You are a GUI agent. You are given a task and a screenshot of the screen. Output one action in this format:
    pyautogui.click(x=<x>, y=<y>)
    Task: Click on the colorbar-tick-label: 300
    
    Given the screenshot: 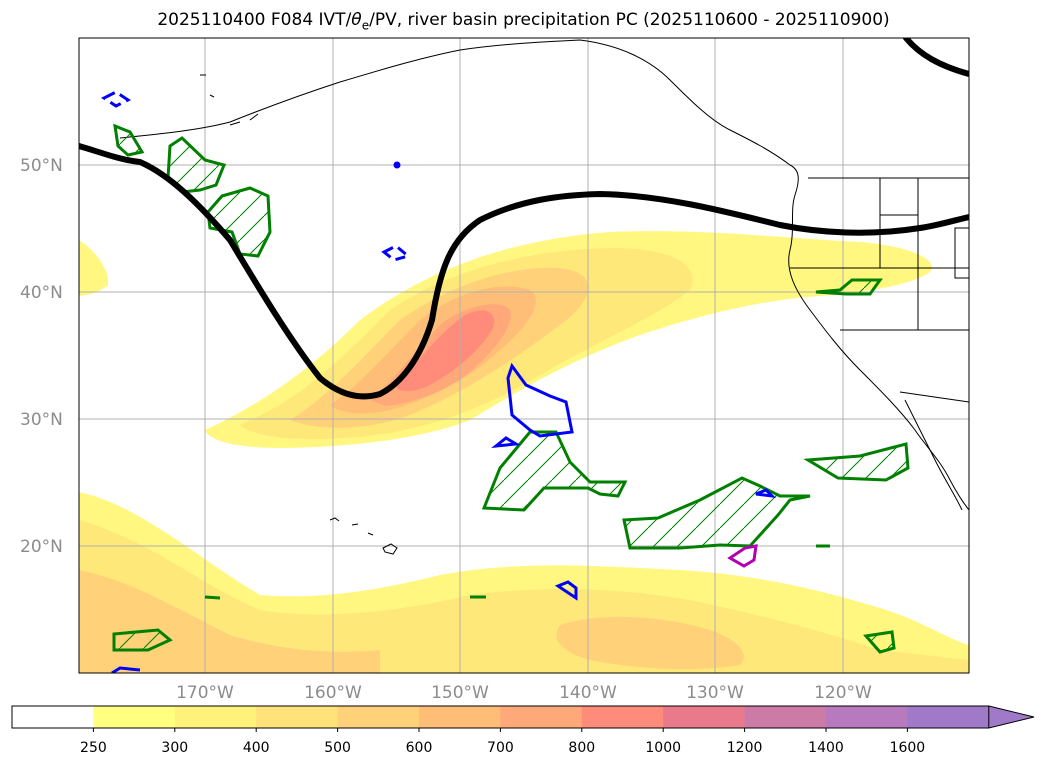 What is the action you would take?
    pyautogui.click(x=174, y=748)
    